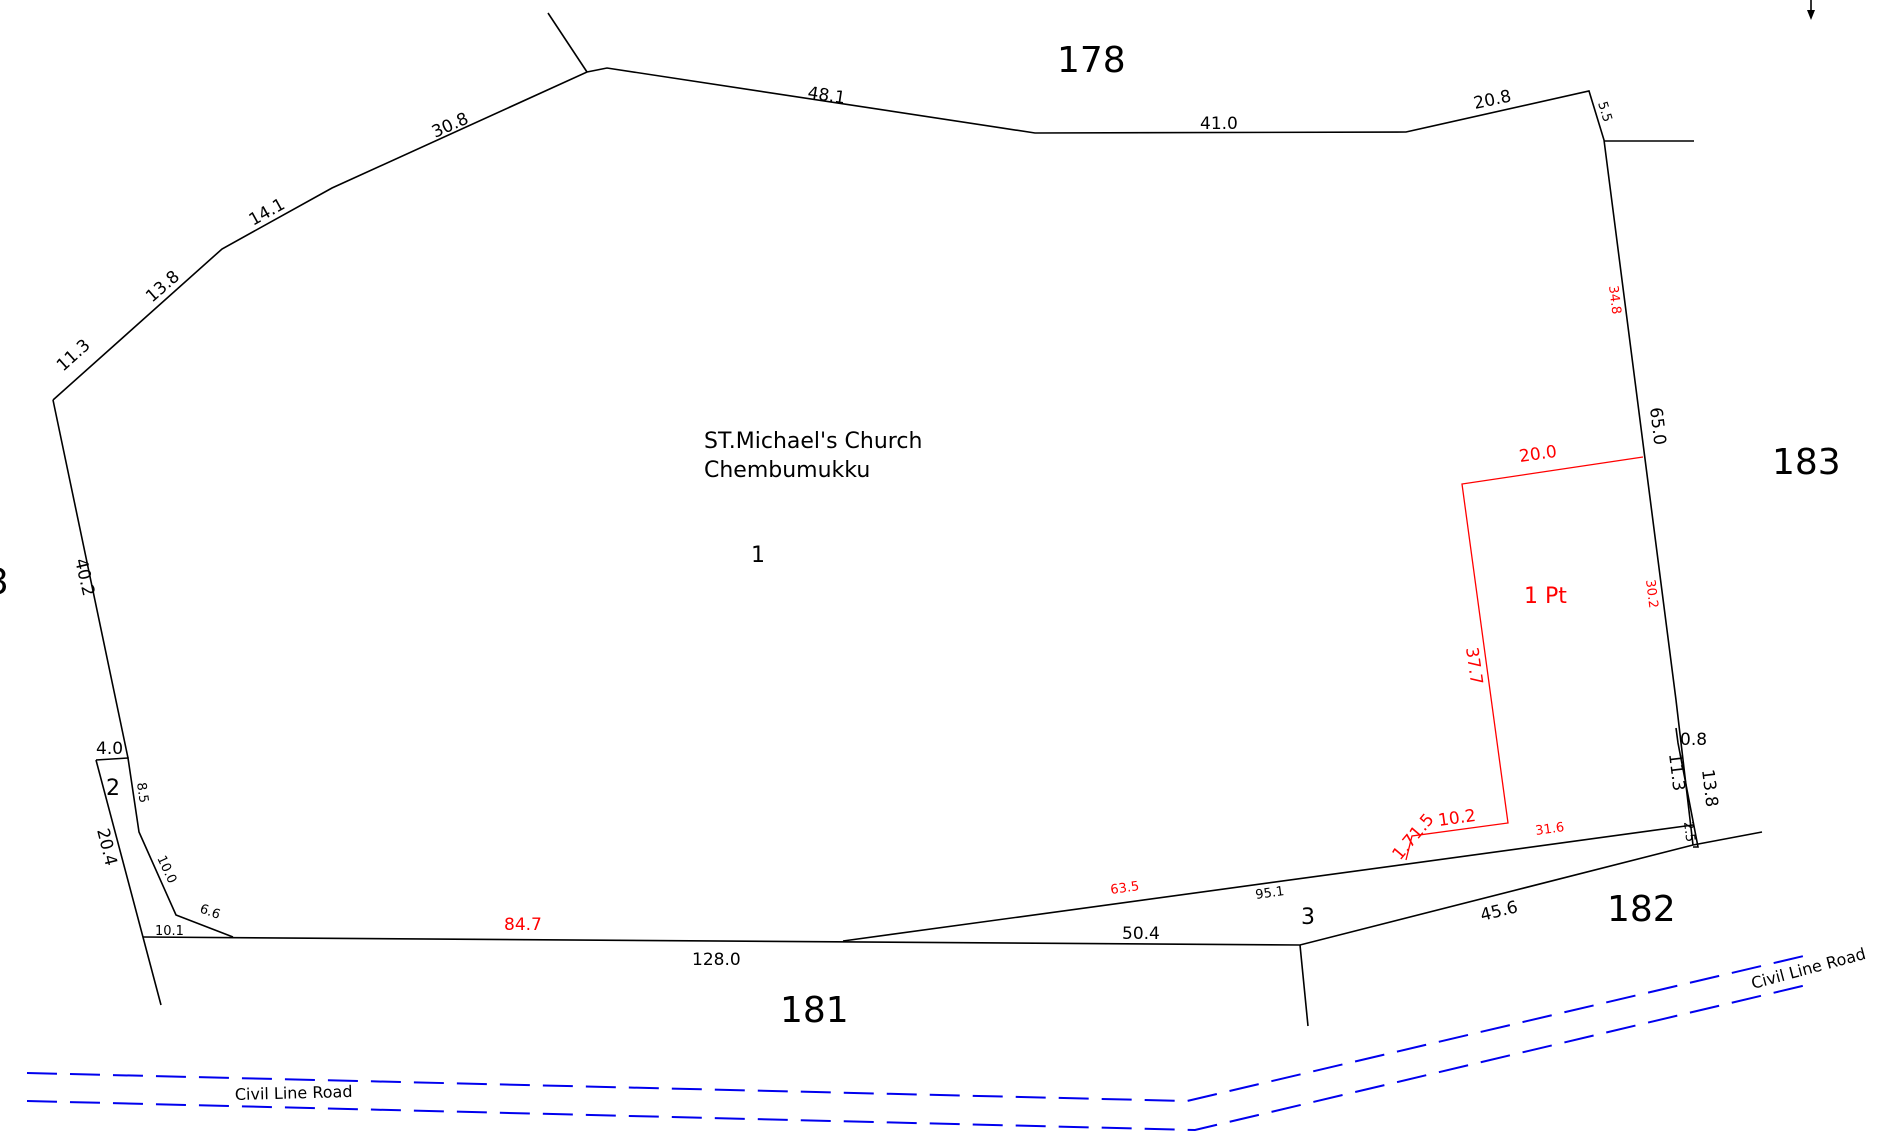 The width and height of the screenshot is (1889, 1135). I want to click on measure-nw-b: 14.1, so click(267, 213).